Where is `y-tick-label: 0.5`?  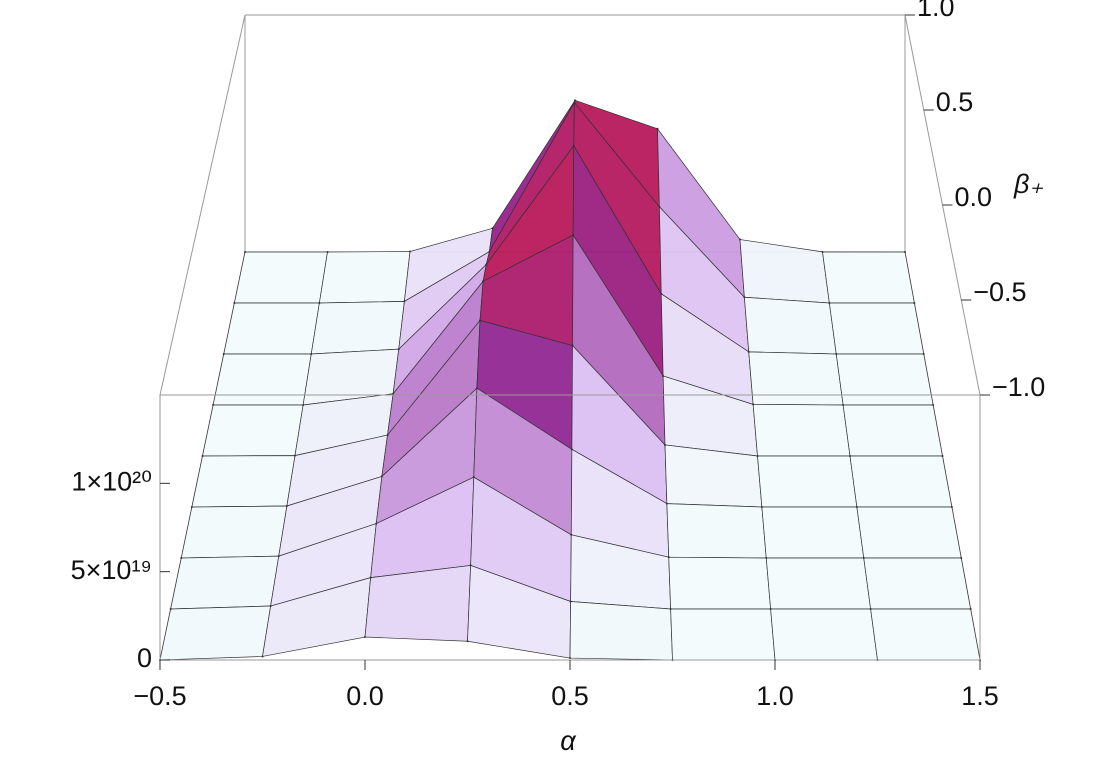 y-tick-label: 0.5 is located at coordinates (955, 102).